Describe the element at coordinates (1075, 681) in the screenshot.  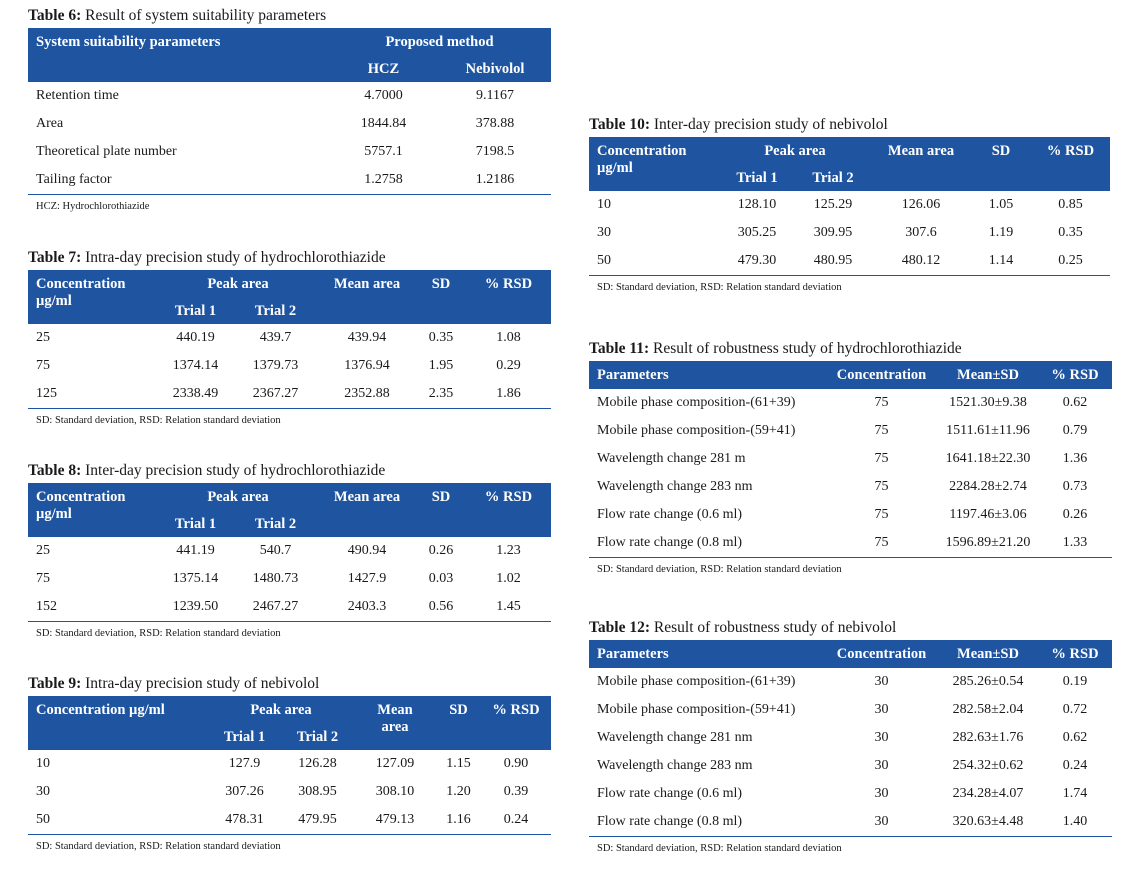
I see `table-cell: 0.19` at that location.